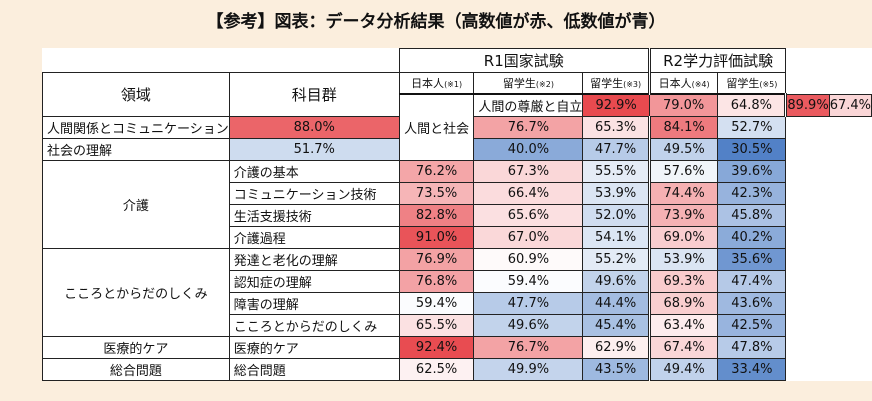 This screenshot has height=401, width=872. Describe the element at coordinates (683, 215) in the screenshot. I see `value-cell: 73.9%` at that location.